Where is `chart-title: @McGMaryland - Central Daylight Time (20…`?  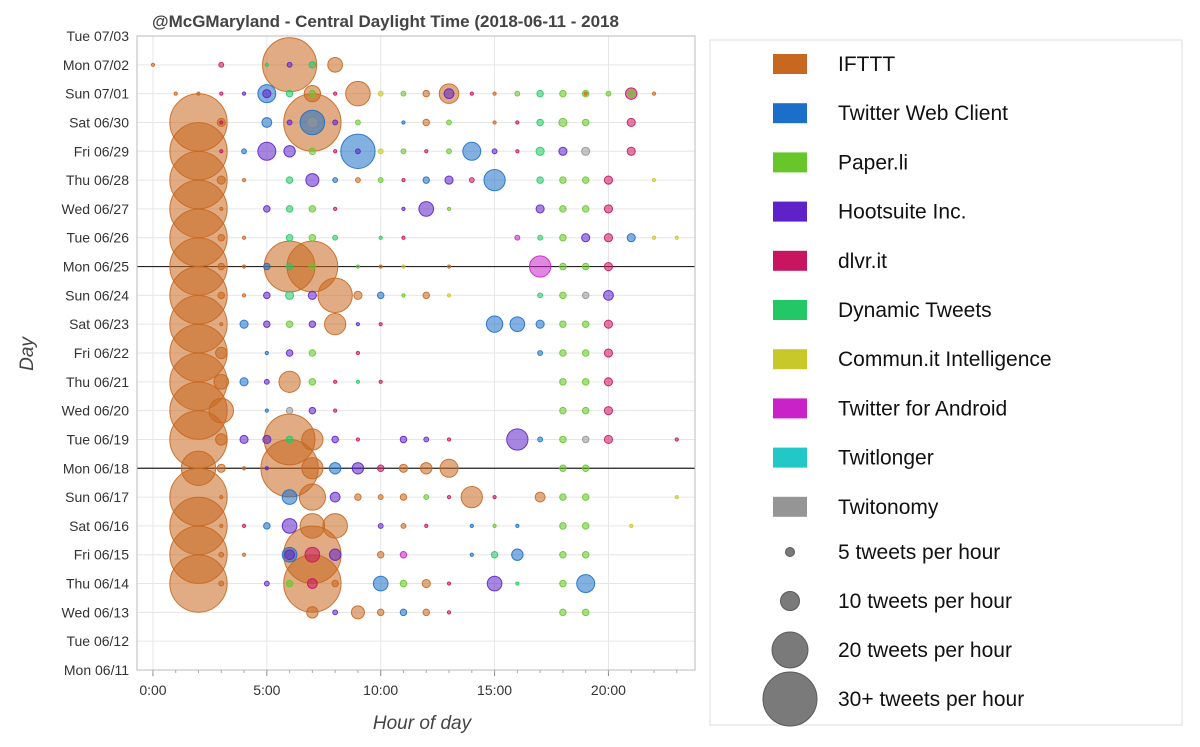 chart-title: @McGMaryland - Central Daylight Time (20… is located at coordinates (385, 21).